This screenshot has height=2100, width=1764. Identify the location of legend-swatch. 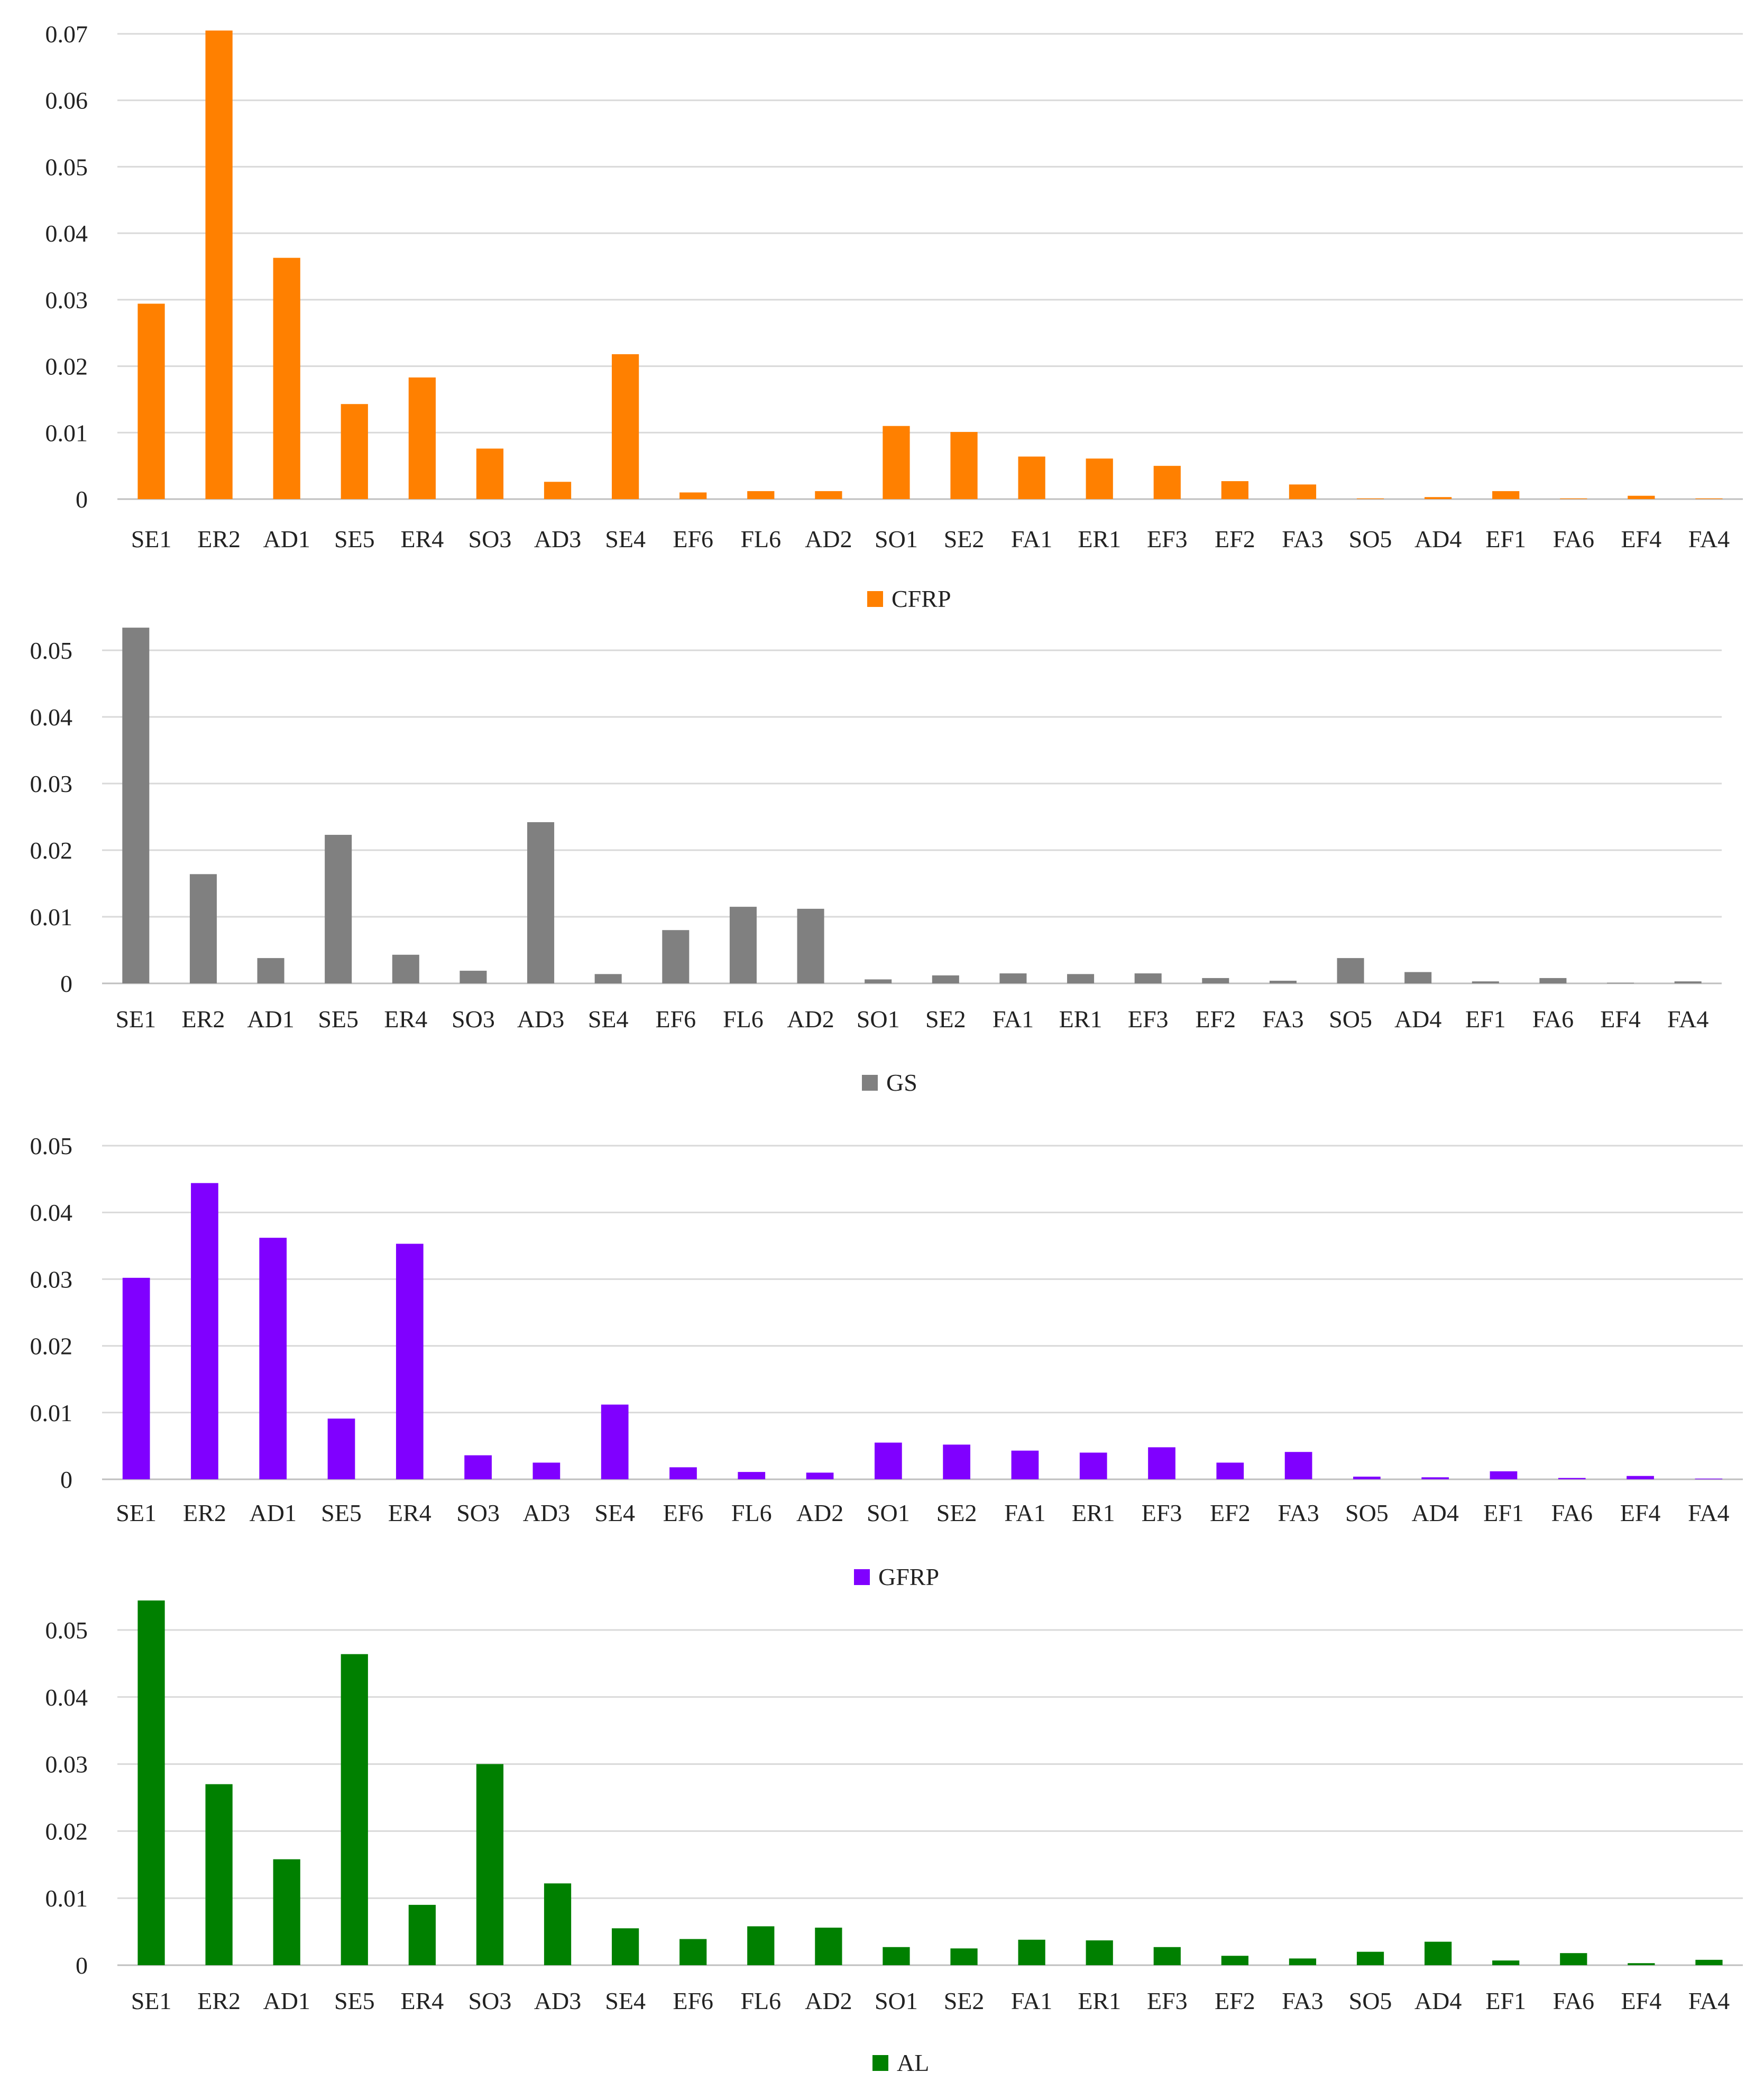
(862, 1577).